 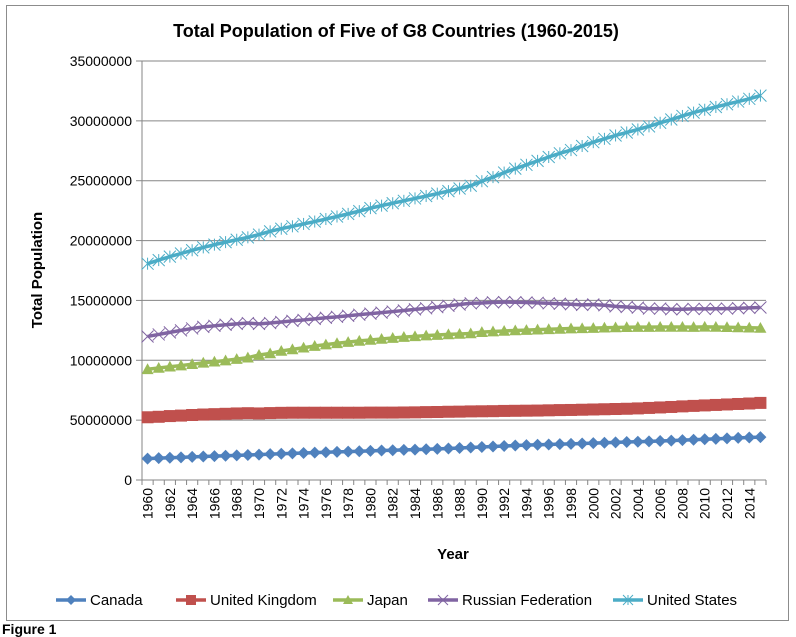 What do you see at coordinates (116, 600) in the screenshot?
I see `legend-label: Canada` at bounding box center [116, 600].